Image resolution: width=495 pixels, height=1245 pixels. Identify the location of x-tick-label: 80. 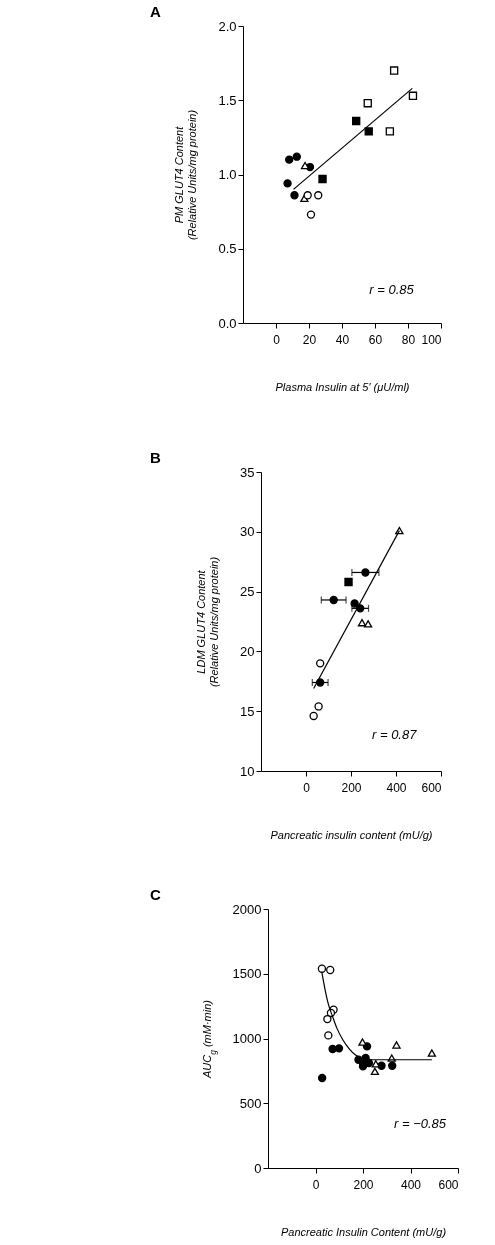
(408, 339).